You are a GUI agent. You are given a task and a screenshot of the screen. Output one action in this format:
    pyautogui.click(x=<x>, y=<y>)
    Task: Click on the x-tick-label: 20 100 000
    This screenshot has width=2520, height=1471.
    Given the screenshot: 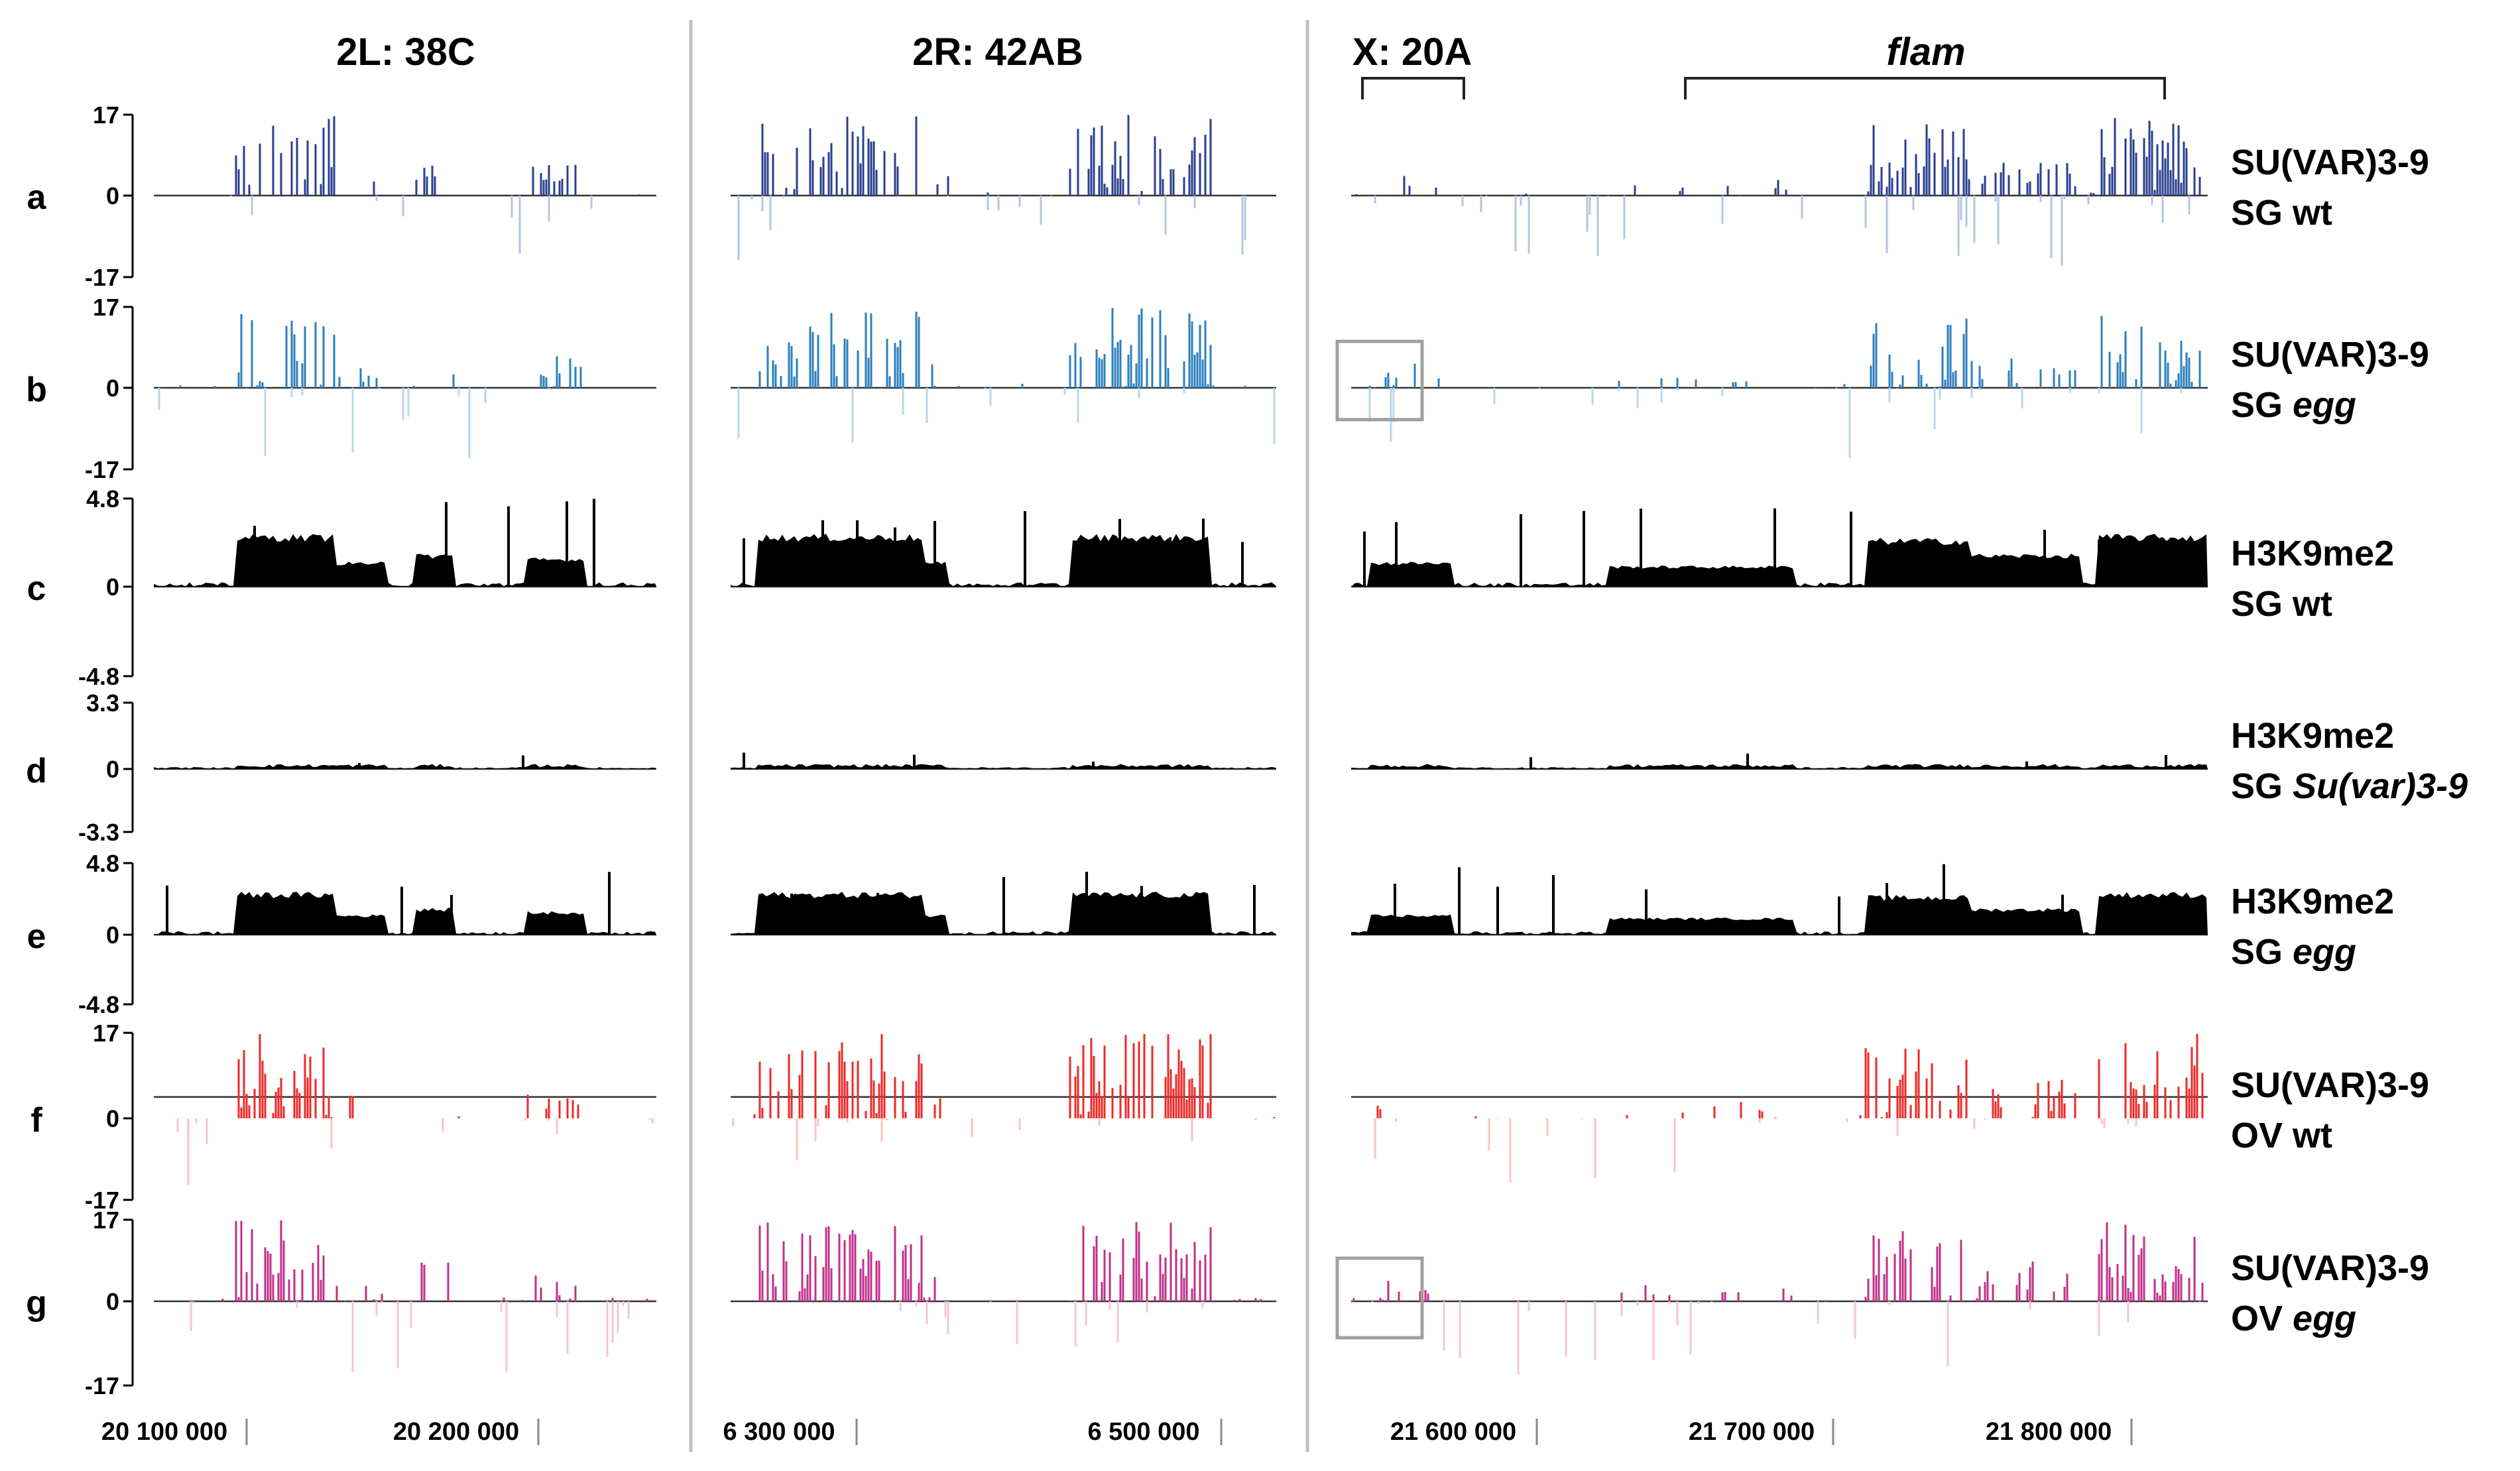 What is the action you would take?
    pyautogui.click(x=164, y=1432)
    